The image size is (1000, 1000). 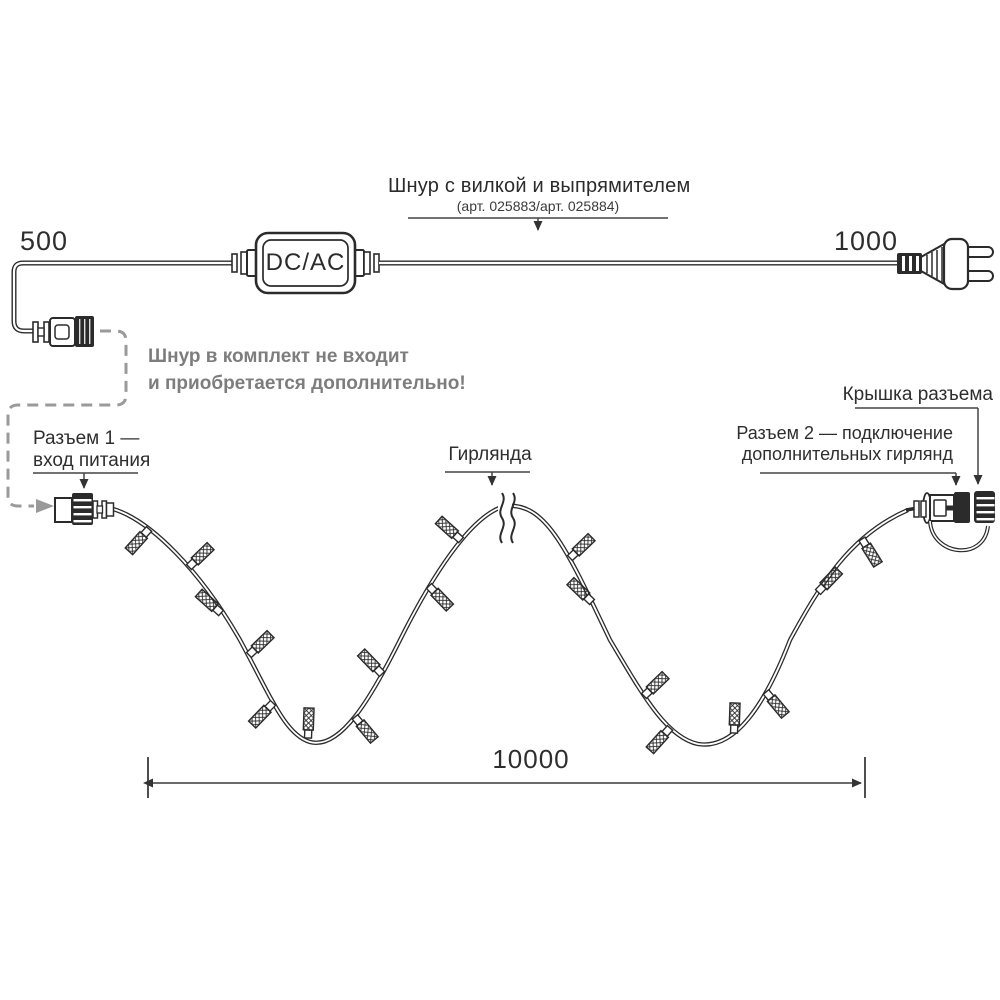 I want to click on break-symbol, so click(x=507, y=519).